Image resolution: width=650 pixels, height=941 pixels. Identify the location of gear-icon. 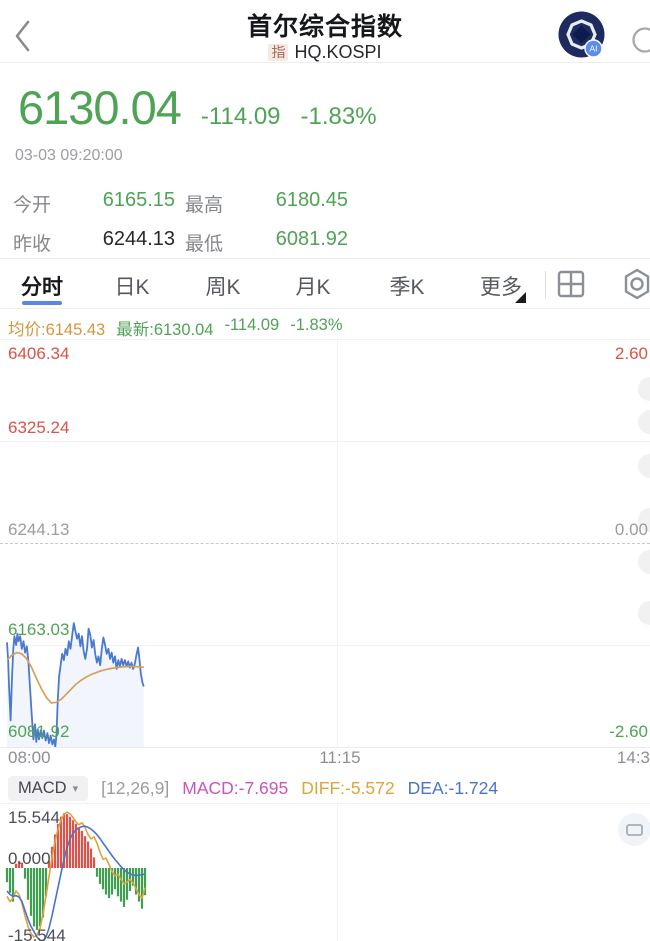
(637, 284).